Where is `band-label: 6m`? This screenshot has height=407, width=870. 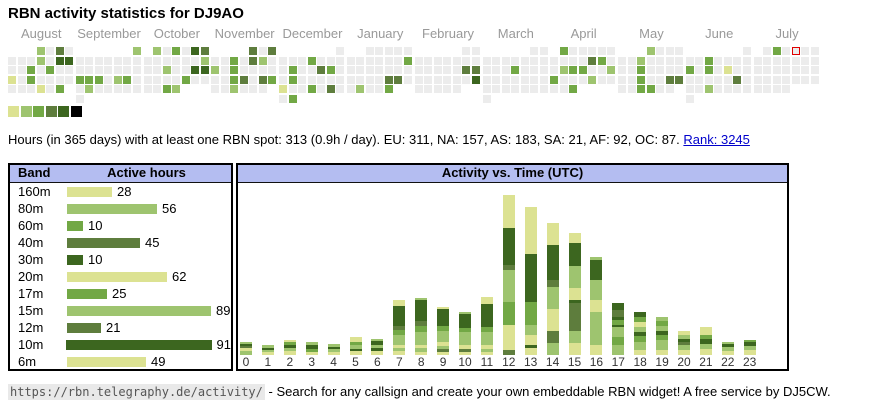
band-label: 6m is located at coordinates (27, 361).